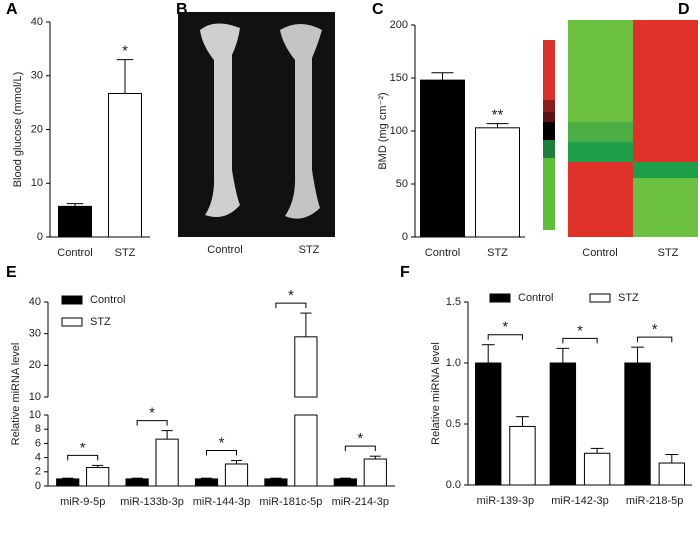 This screenshot has height=541, width=698. I want to click on y-tick-label: 2, so click(38, 472).